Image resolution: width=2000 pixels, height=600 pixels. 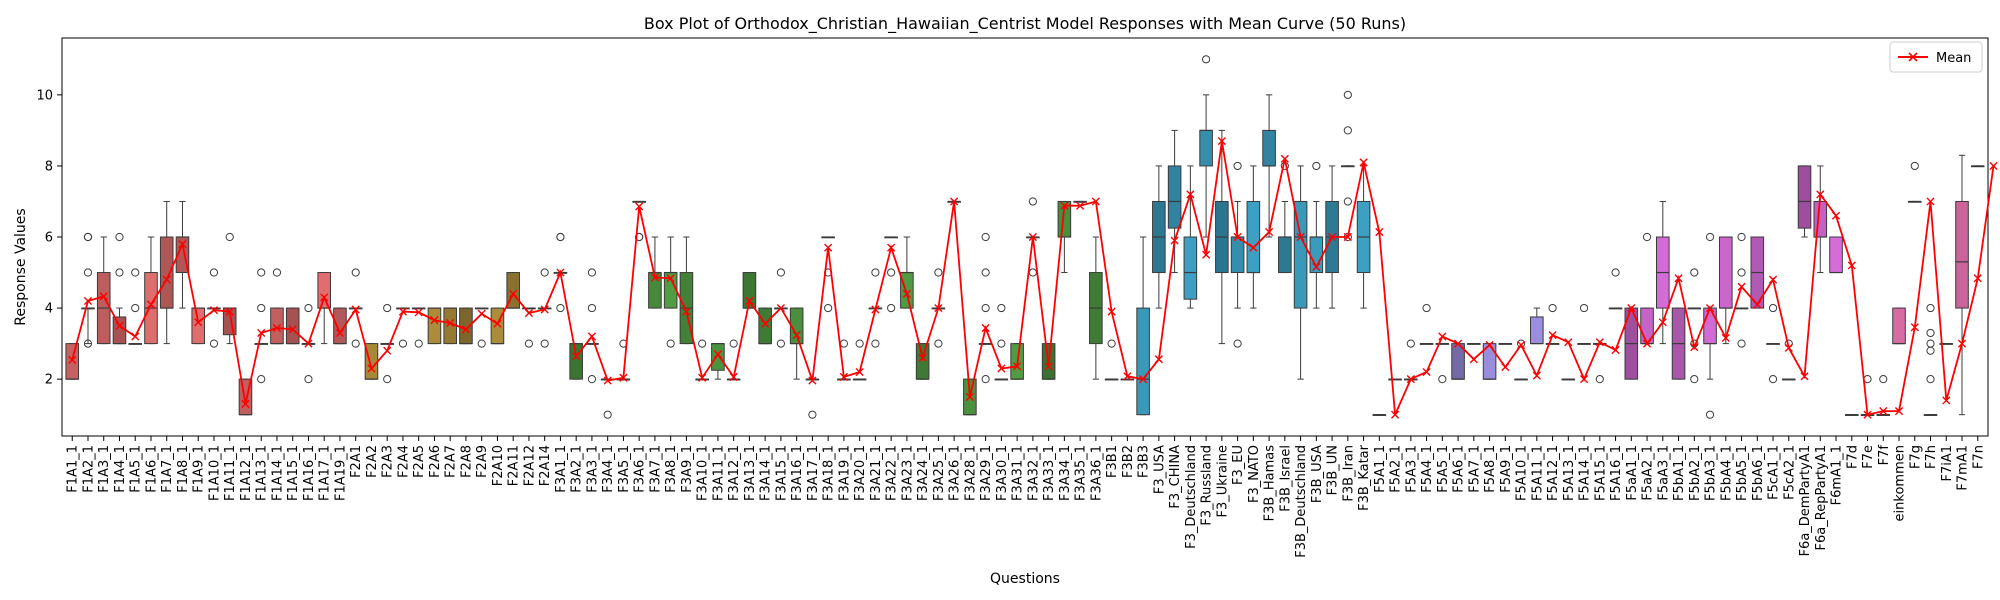 What do you see at coordinates (325, 473) in the screenshot?
I see `x-tick-label: F1A17_1` at bounding box center [325, 473].